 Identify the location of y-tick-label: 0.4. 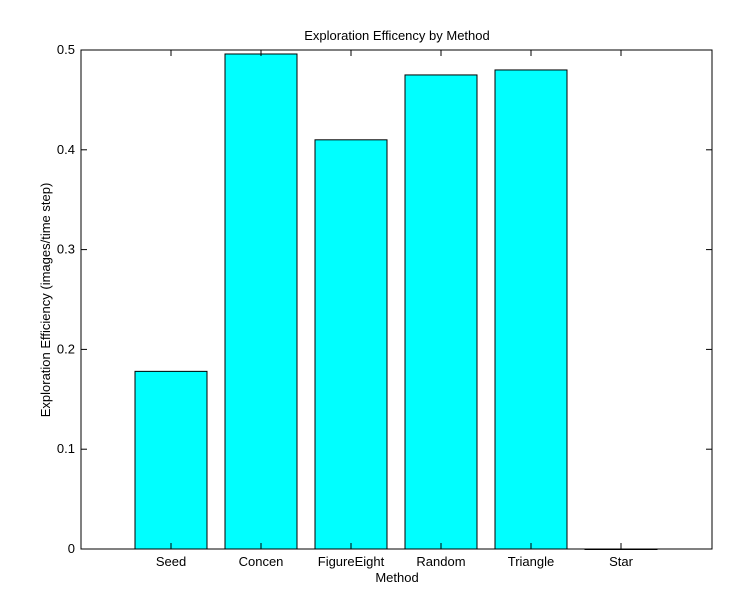
(66, 149).